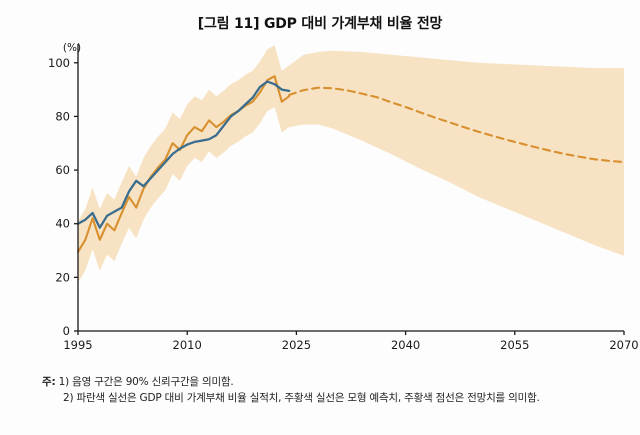 The image size is (640, 435). Describe the element at coordinates (77, 345) in the screenshot. I see `x-tick-label: 1995` at that location.